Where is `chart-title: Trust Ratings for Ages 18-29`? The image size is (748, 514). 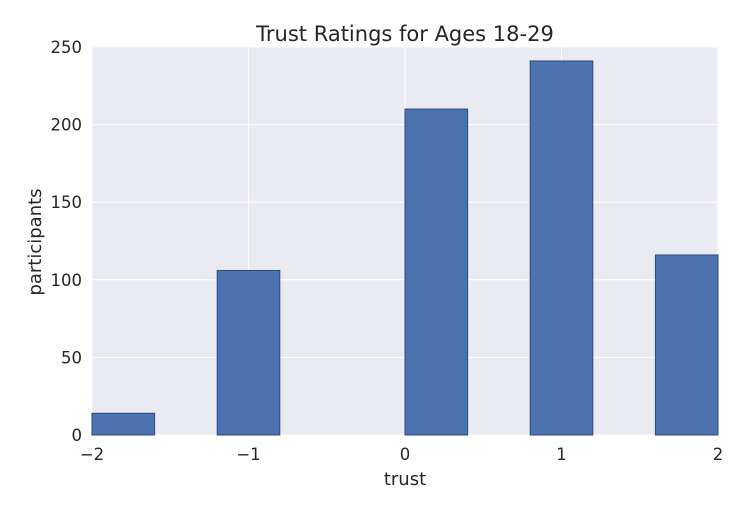
chart-title: Trust Ratings for Ages 18-29 is located at coordinates (404, 34).